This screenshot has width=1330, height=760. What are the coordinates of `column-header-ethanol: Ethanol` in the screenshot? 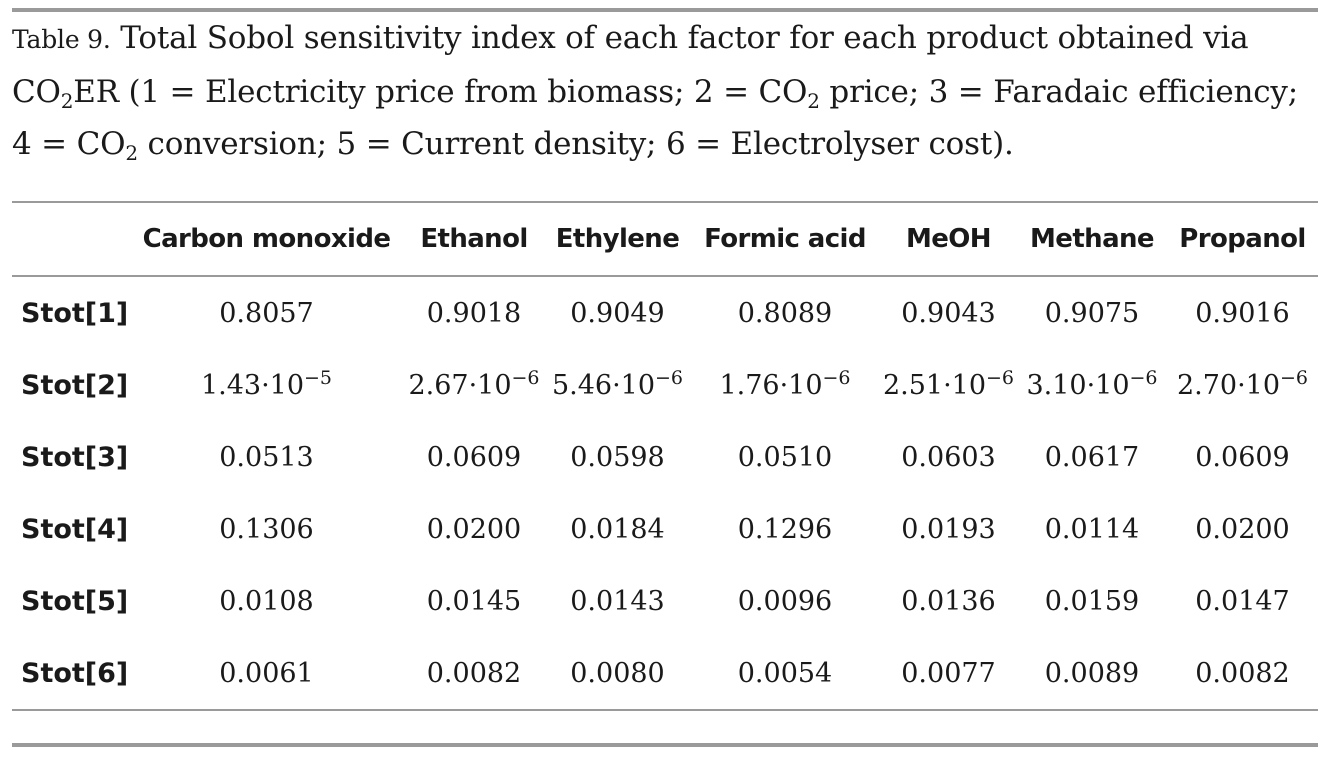 It's located at (474, 239).